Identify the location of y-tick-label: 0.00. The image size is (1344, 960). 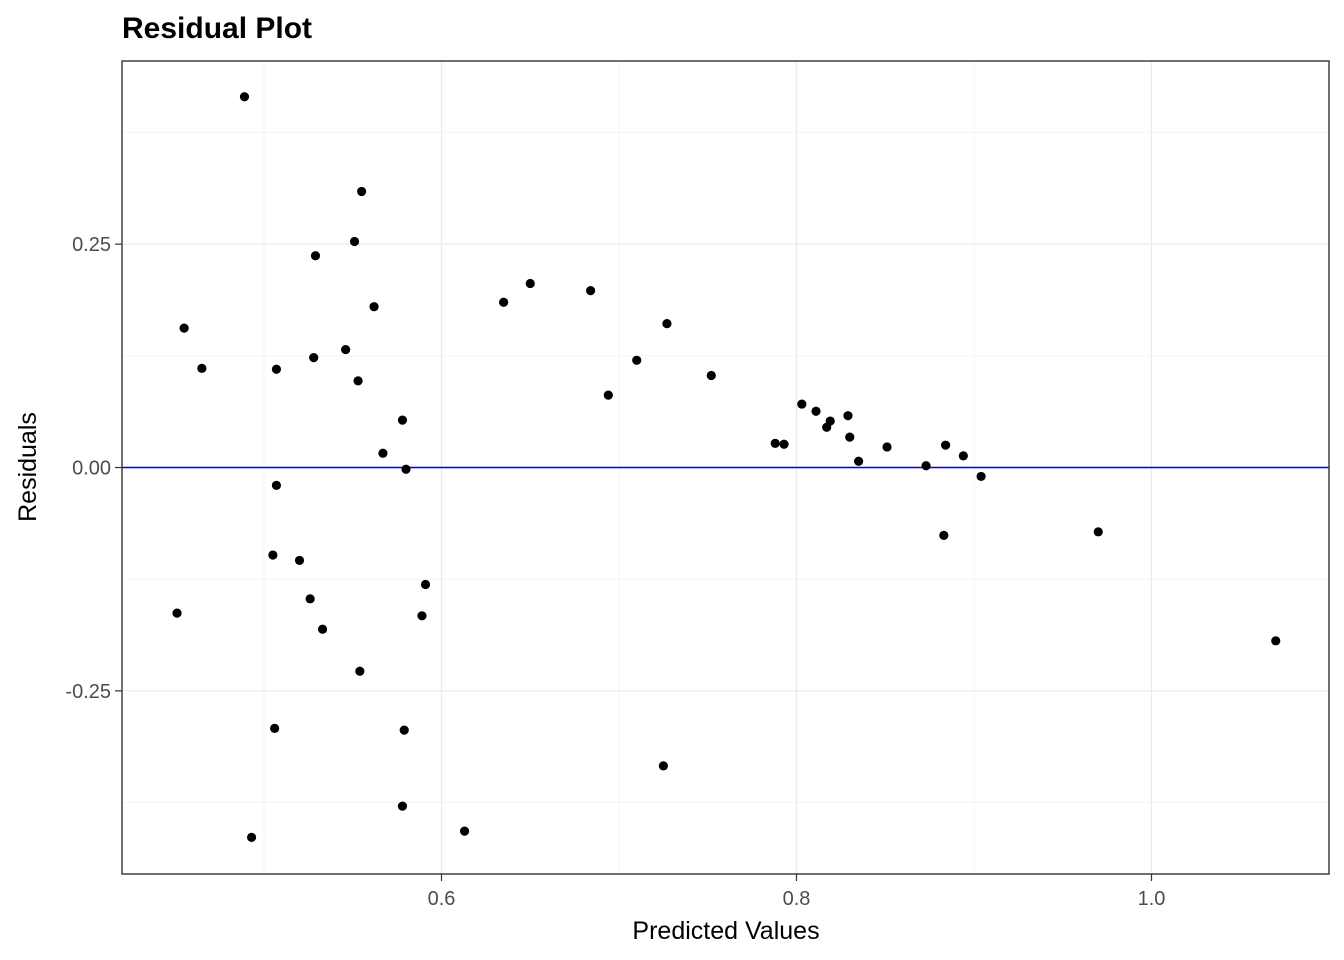
(91, 469).